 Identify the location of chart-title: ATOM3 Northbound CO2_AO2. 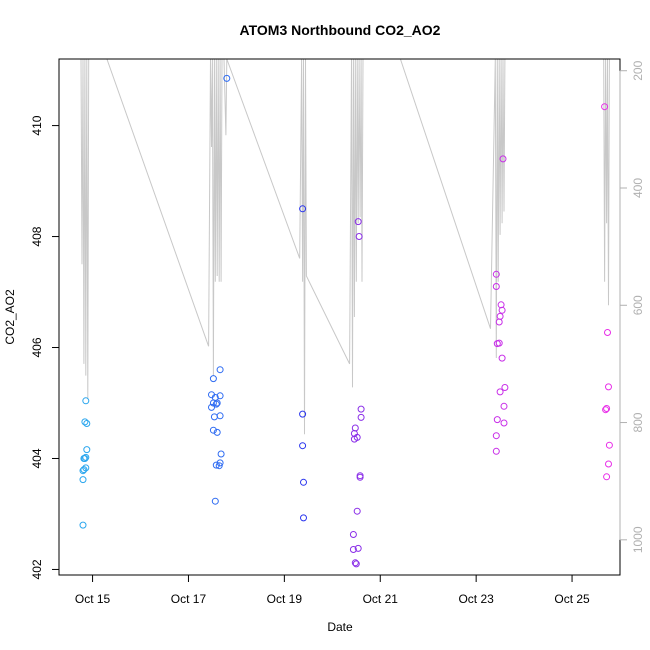
(340, 30).